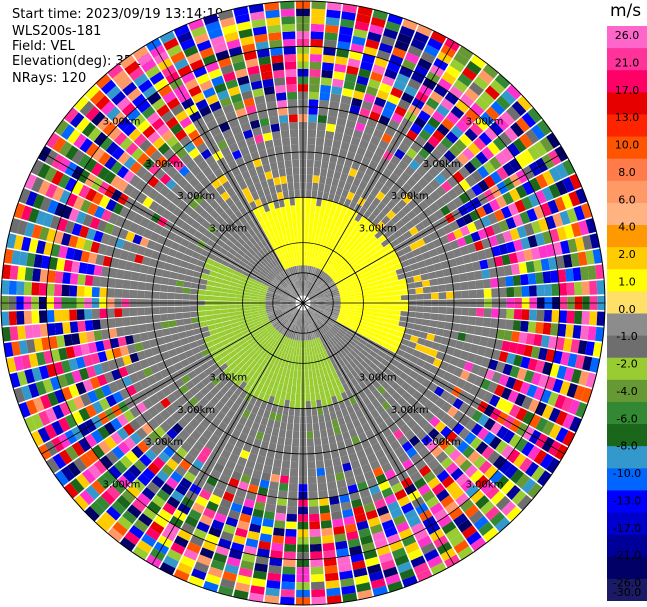 This screenshot has height=607, width=647. What do you see at coordinates (627, 62) in the screenshot?
I see `colorbar-tick-label: 21.0` at bounding box center [627, 62].